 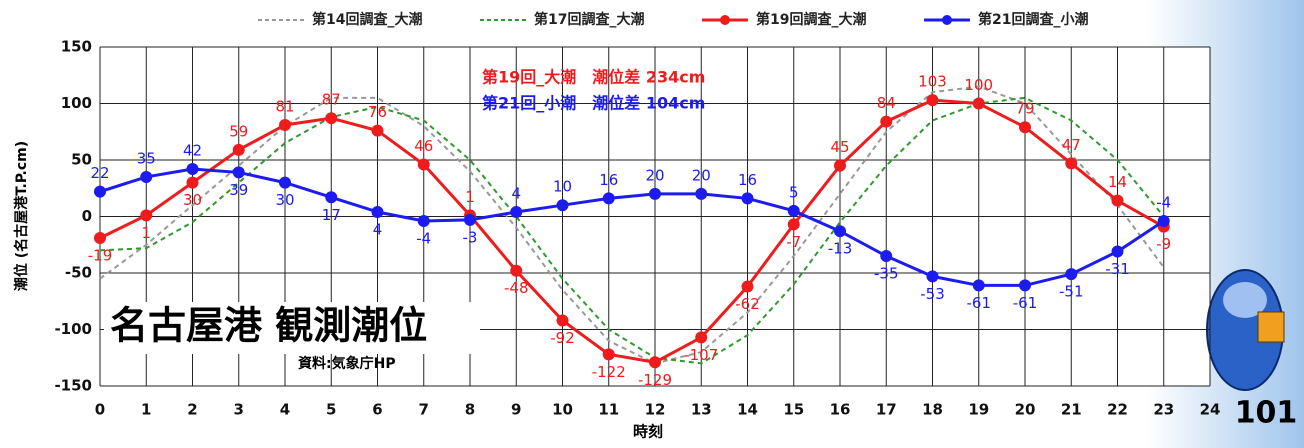 What do you see at coordinates (794, 192) in the screenshot?
I see `data-label: 5` at bounding box center [794, 192].